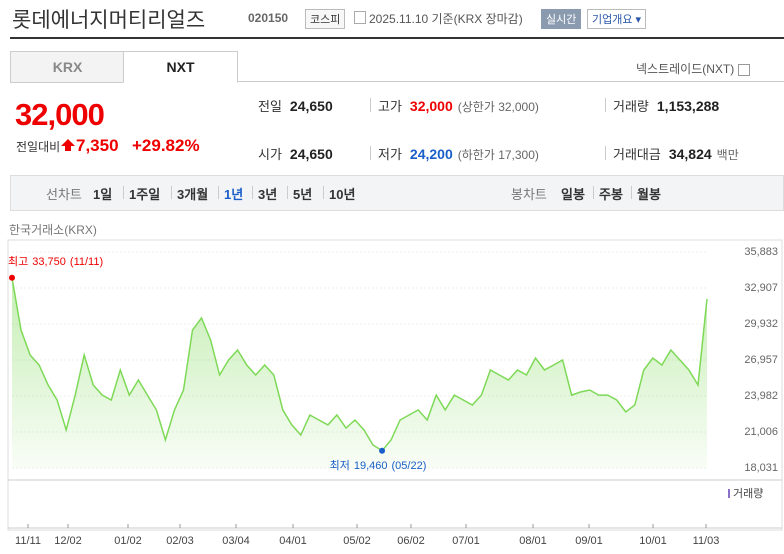 The image size is (784, 554). Describe the element at coordinates (68, 541) in the screenshot. I see `x-tick-label: 12/02` at that location.